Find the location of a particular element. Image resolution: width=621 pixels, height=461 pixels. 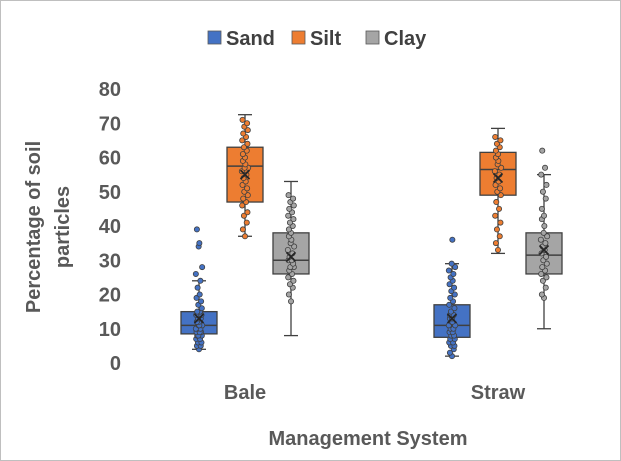

legend: Sand Silt Clay is located at coordinates (317, 39).